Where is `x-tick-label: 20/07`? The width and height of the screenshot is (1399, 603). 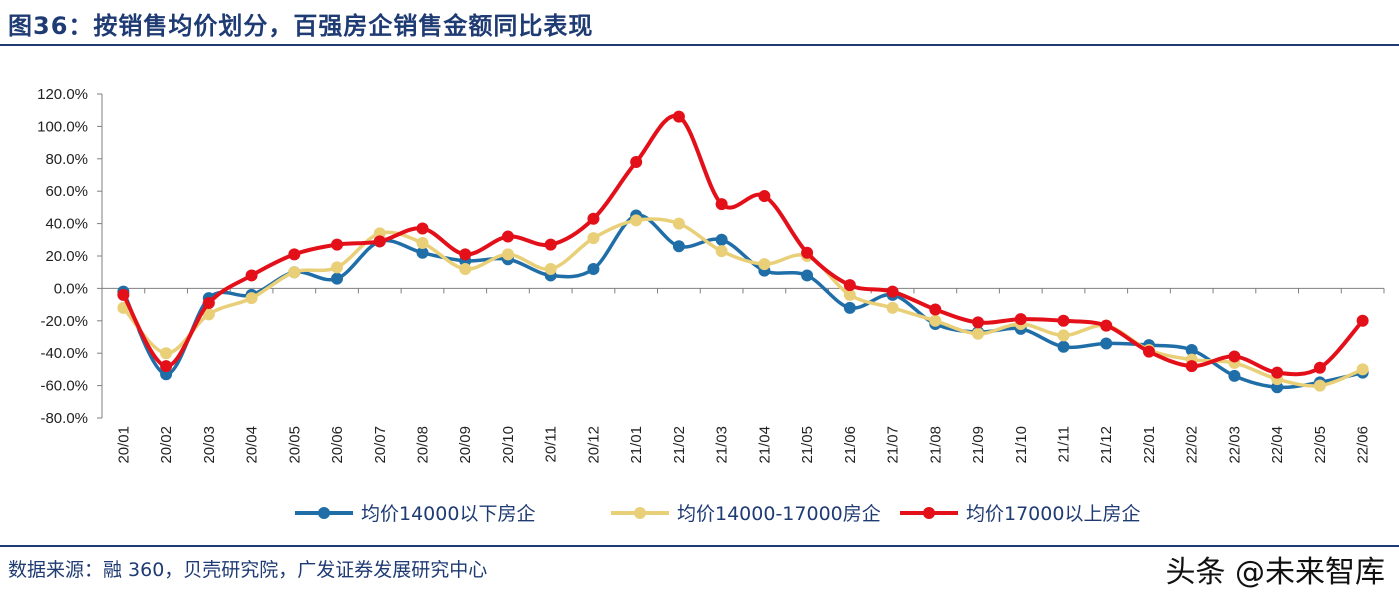 x-tick-label: 20/07 is located at coordinates (380, 445).